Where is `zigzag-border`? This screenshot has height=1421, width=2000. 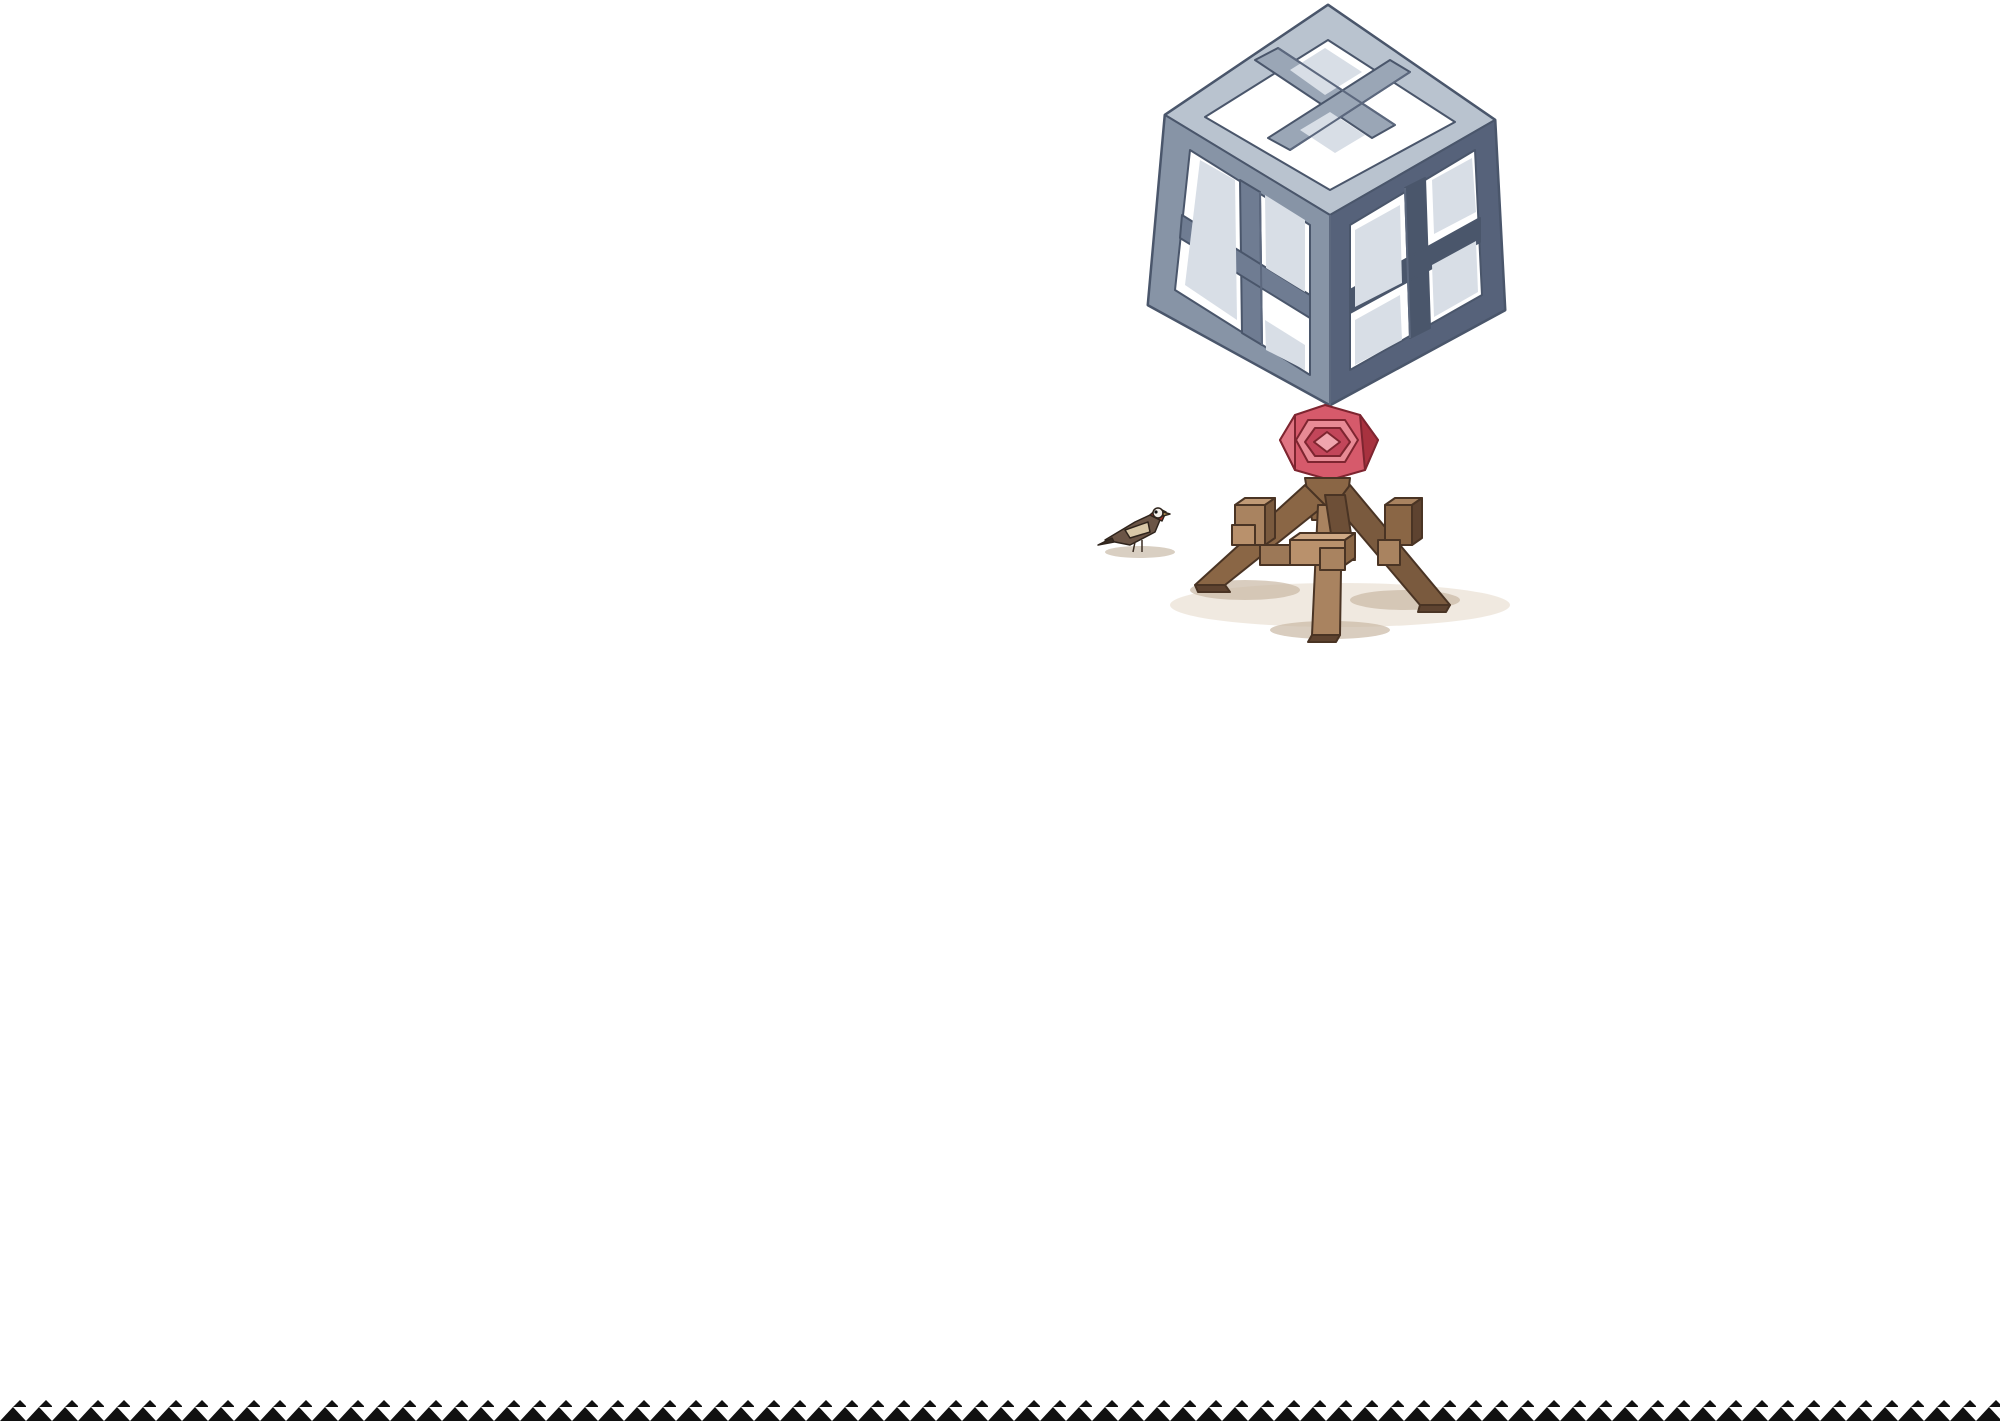 zigzag-border is located at coordinates (1000, 1410).